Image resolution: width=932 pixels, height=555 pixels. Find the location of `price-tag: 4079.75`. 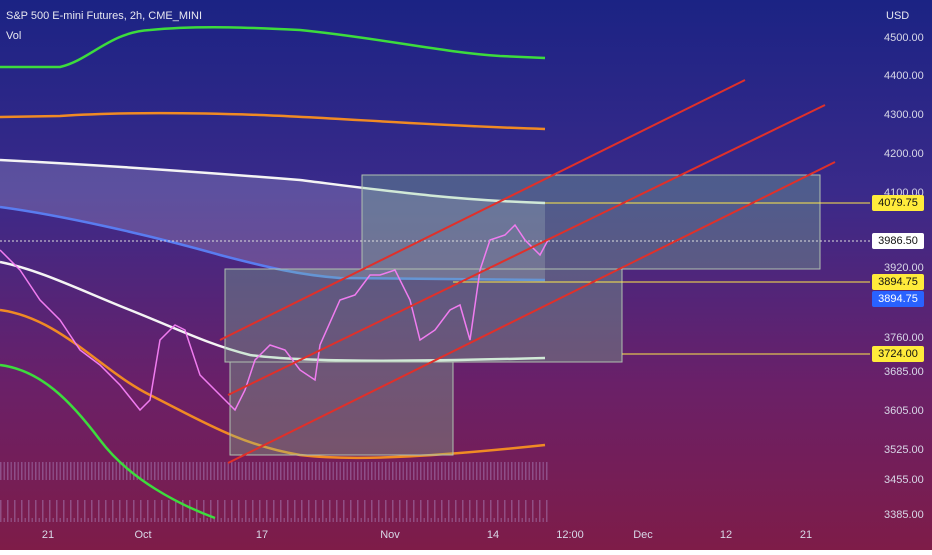

price-tag: 4079.75 is located at coordinates (898, 203).